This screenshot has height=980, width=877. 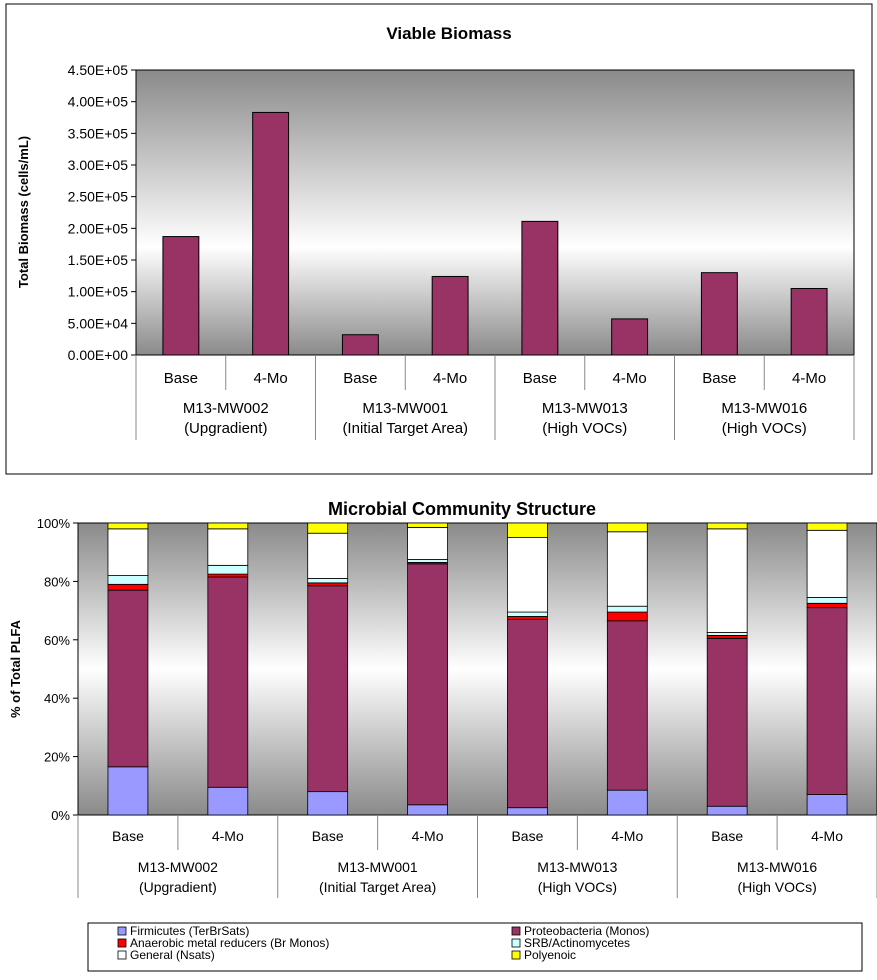 I want to click on y-tick-label: 0.00E+00, so click(x=98, y=355).